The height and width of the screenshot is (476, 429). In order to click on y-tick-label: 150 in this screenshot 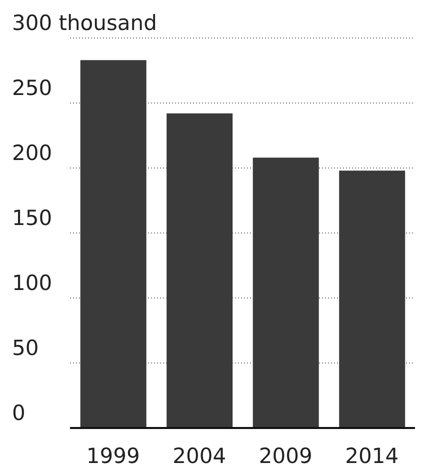, I will do `click(32, 218)`.